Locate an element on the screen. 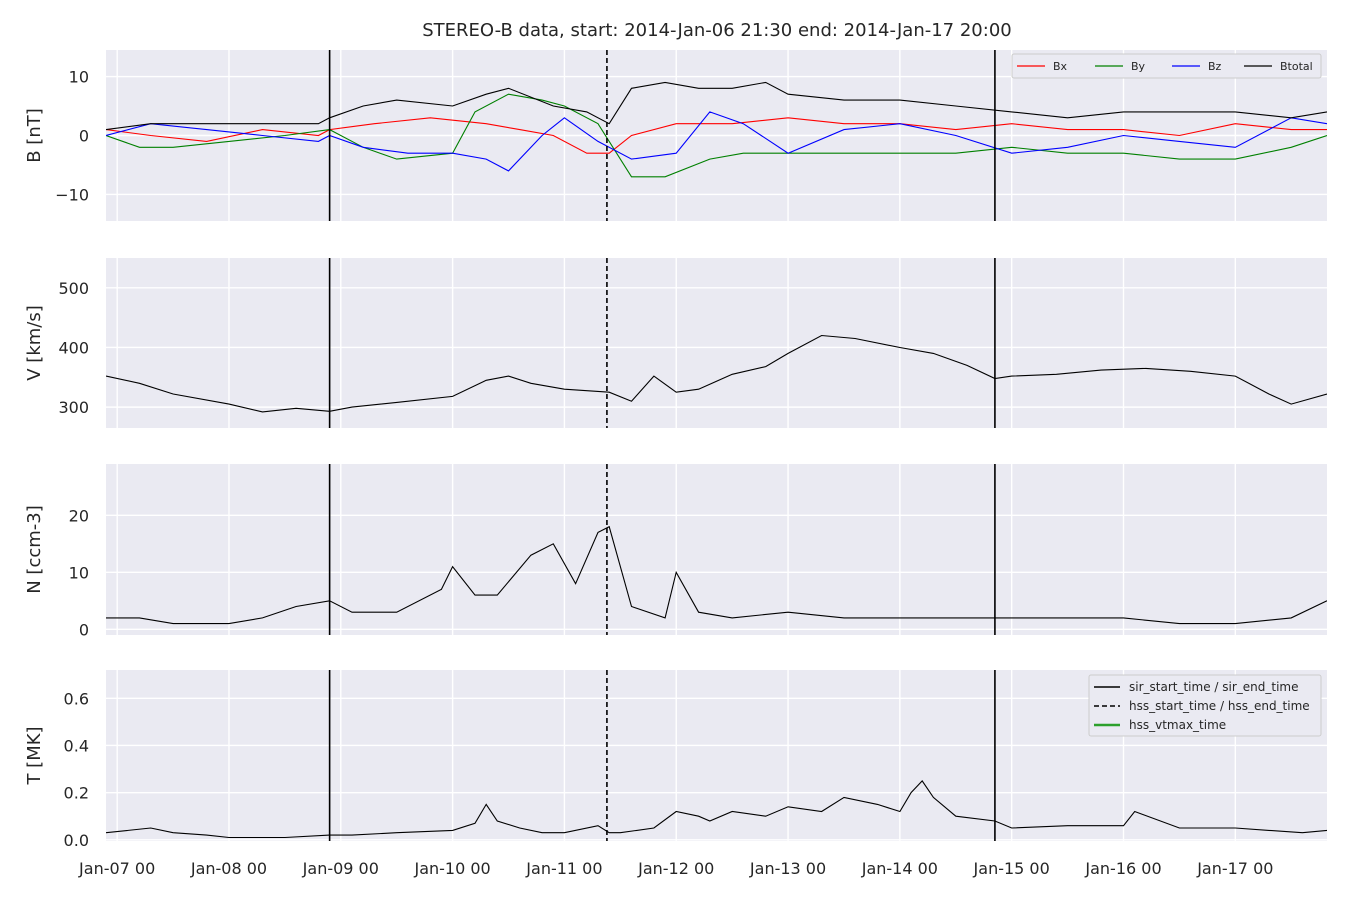  legend-label: hss_vtmax_time is located at coordinates (1177, 725).